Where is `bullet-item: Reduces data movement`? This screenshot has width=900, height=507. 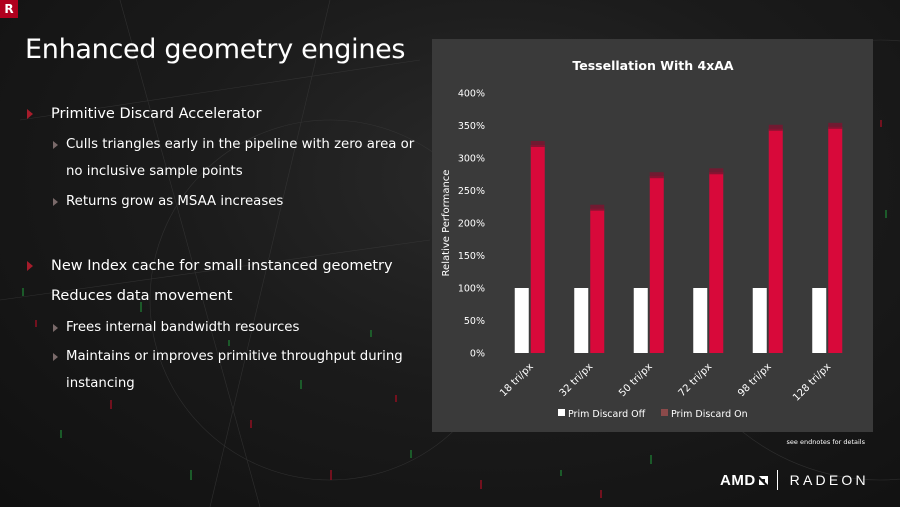 bullet-item: Reduces data movement is located at coordinates (142, 296).